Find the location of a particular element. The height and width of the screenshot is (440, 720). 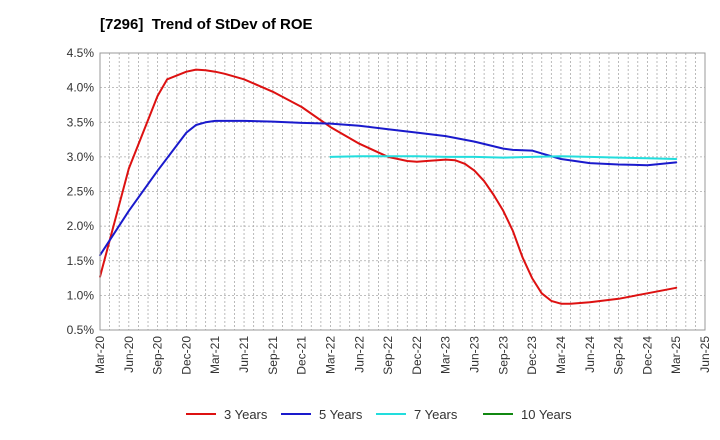

y-tick-label: 0.5% is located at coordinates (81, 330).